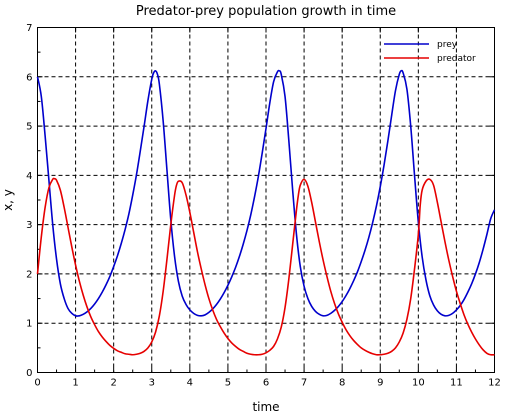 The height and width of the screenshot is (417, 507). I want to click on x-tick-label-8: 8, so click(342, 383).